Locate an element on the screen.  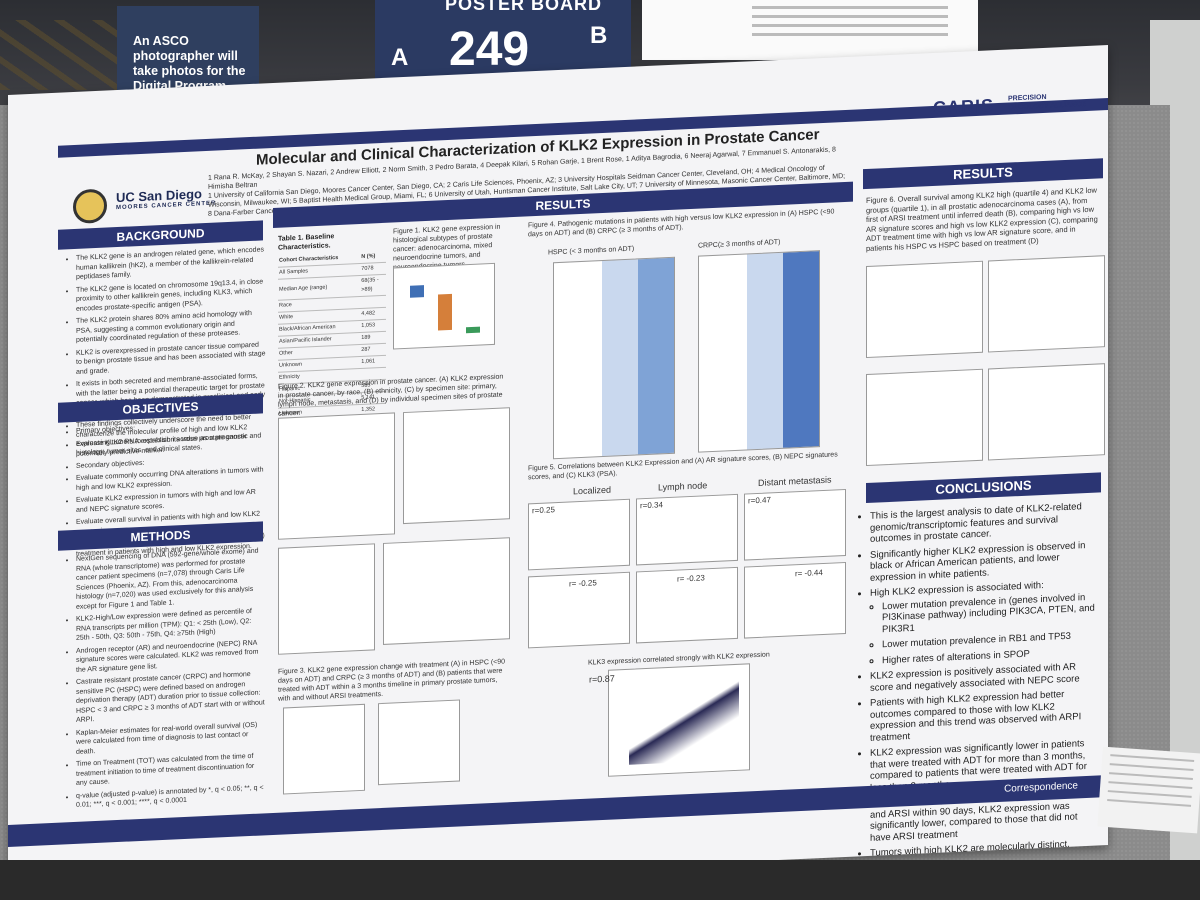
ucsd-seal-icon is located at coordinates (90, 206).